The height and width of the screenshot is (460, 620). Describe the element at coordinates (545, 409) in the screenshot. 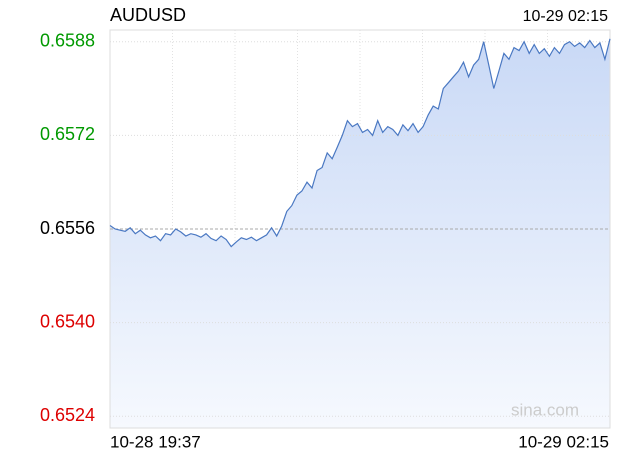

I see `watermark: sina.com` at that location.